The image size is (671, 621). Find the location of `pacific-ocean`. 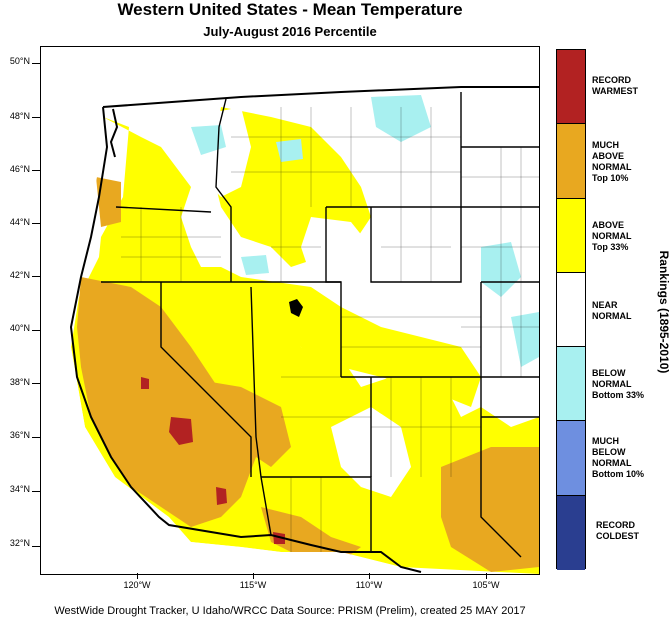

pacific-ocean is located at coordinates (96, 322).